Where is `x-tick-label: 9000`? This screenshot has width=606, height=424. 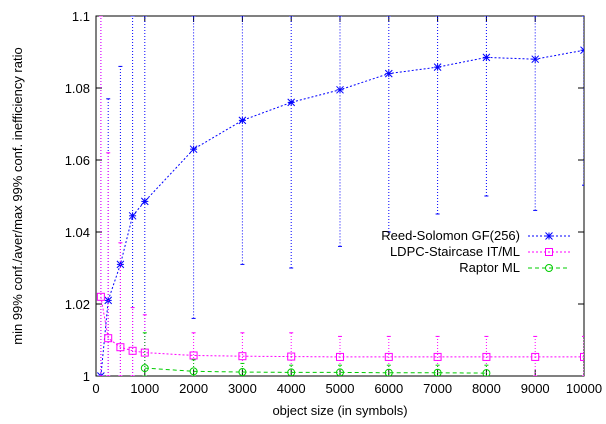 x-tick-label: 9000 is located at coordinates (535, 388).